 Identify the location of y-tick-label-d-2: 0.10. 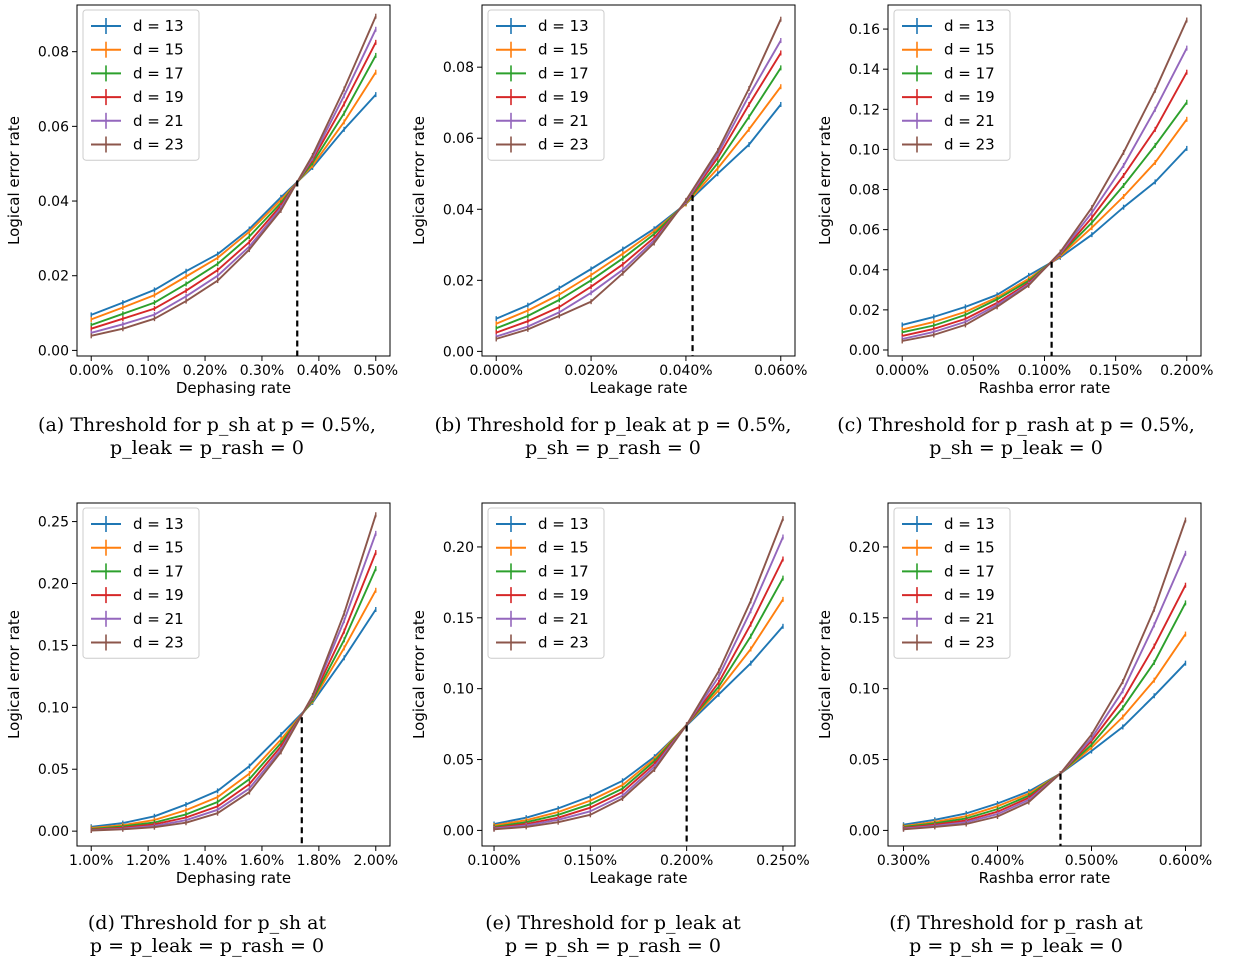
(53, 708).